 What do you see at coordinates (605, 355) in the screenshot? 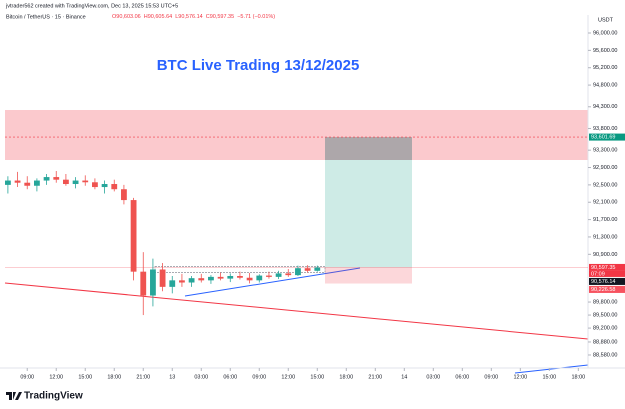
I see `y-tick-label: 88,580.00` at bounding box center [605, 355].